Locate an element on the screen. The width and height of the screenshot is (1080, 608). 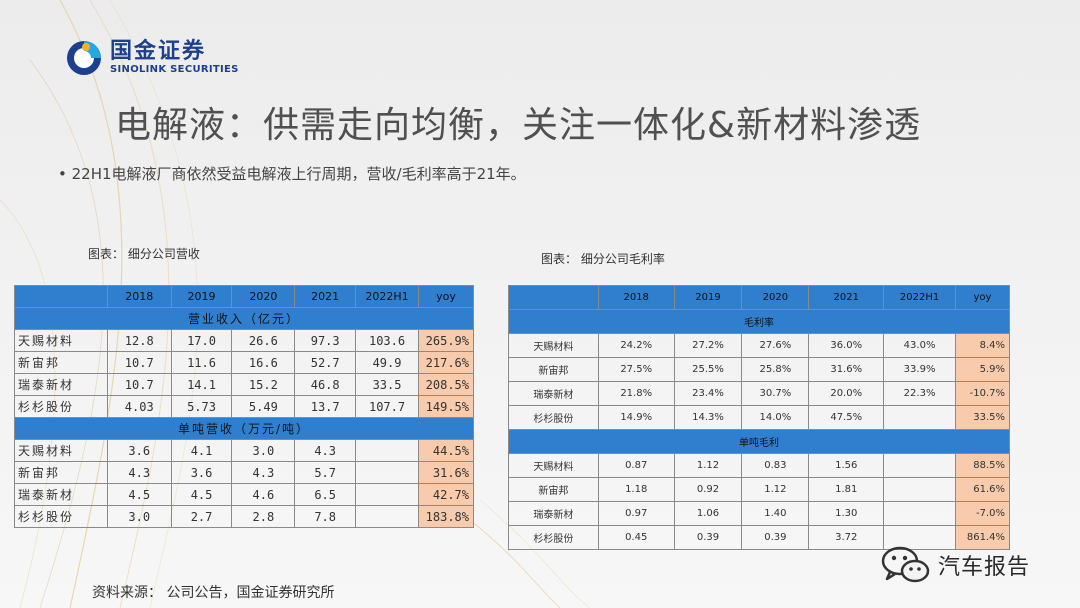
table-cell: 3.0 is located at coordinates (139, 516).